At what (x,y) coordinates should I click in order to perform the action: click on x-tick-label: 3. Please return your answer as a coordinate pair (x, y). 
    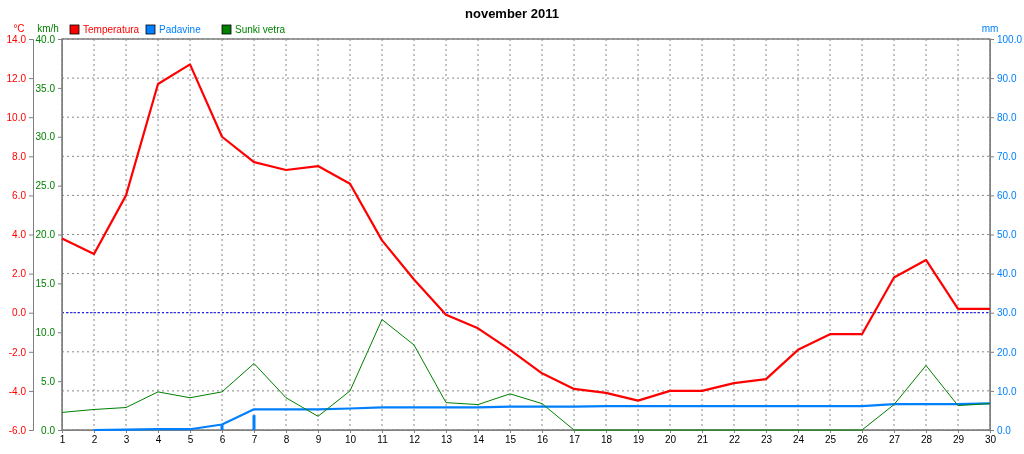
    Looking at the image, I should click on (126, 440).